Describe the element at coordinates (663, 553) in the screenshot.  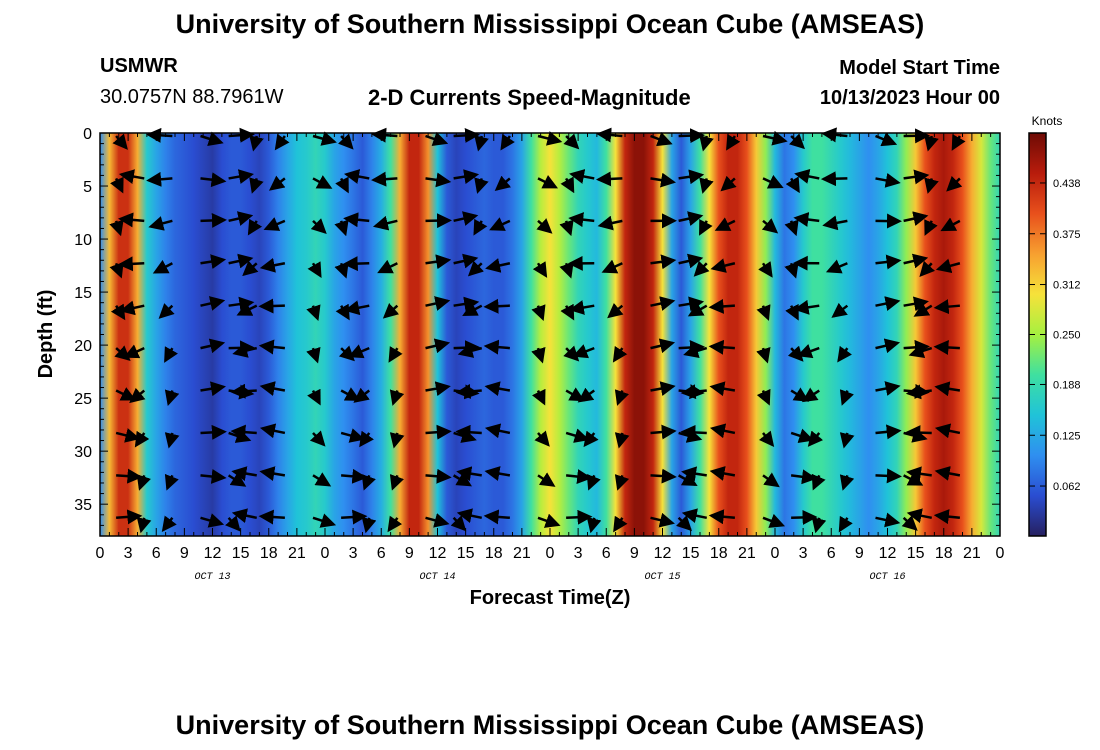
I see `x-tick-label: 12` at that location.